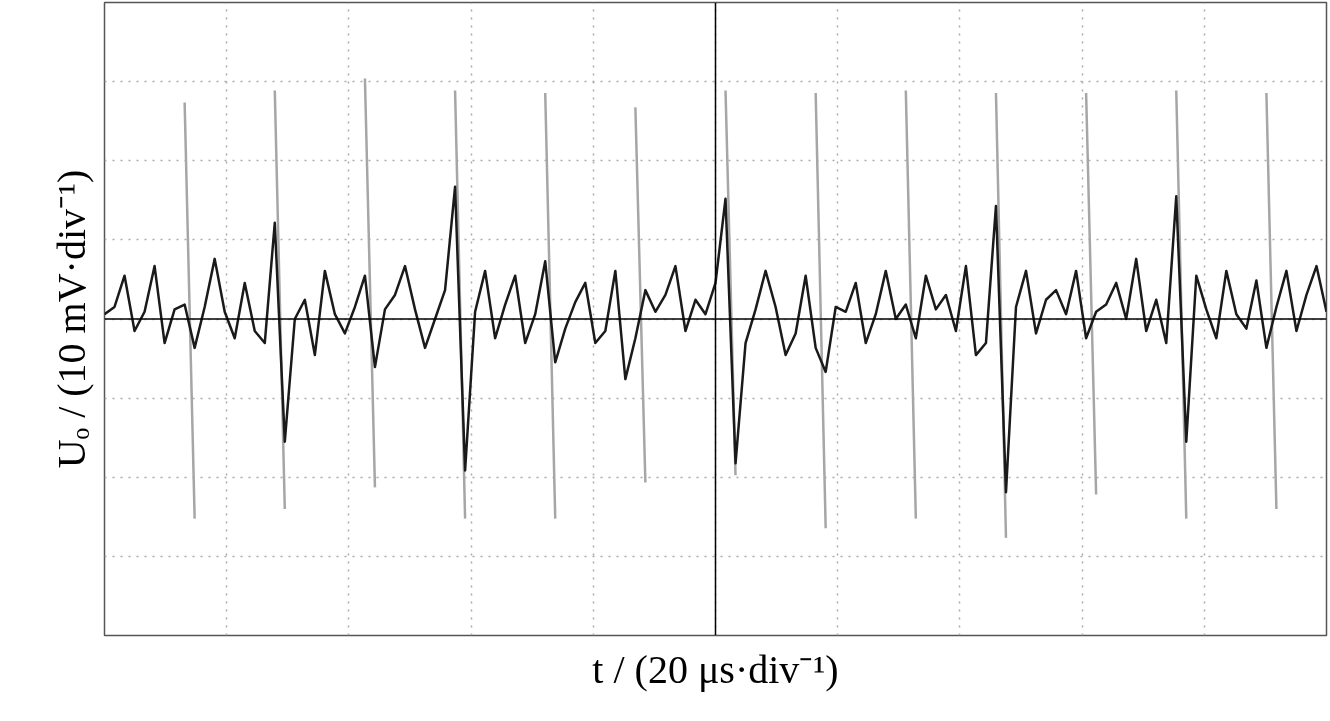 Image resolution: width=1330 pixels, height=721 pixels. What do you see at coordinates (71, 319) in the screenshot?
I see `y-axis-title: Uₒ / (10 mV·div⁻¹)` at bounding box center [71, 319].